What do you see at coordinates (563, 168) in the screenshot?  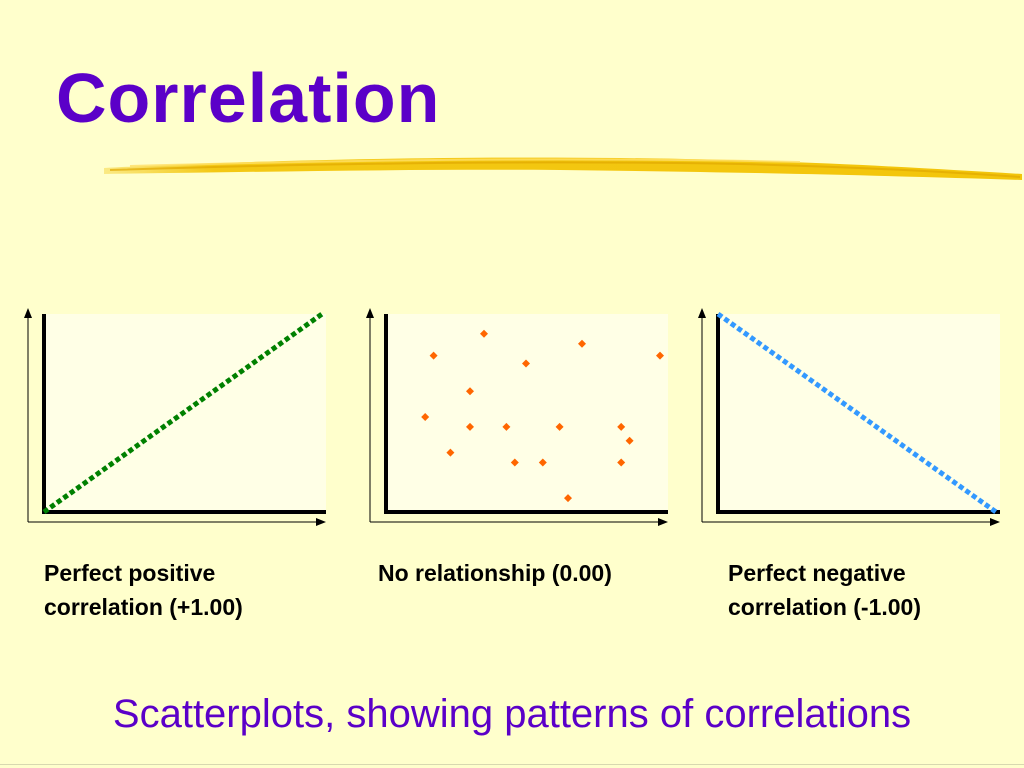 I see `title-underline-stroke` at bounding box center [563, 168].